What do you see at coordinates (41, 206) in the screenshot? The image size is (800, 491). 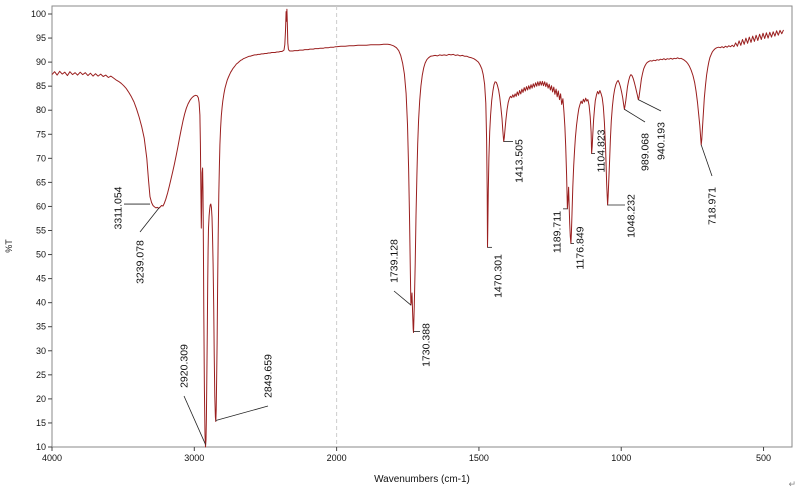 I see `y-tick-label: 60` at bounding box center [41, 206].